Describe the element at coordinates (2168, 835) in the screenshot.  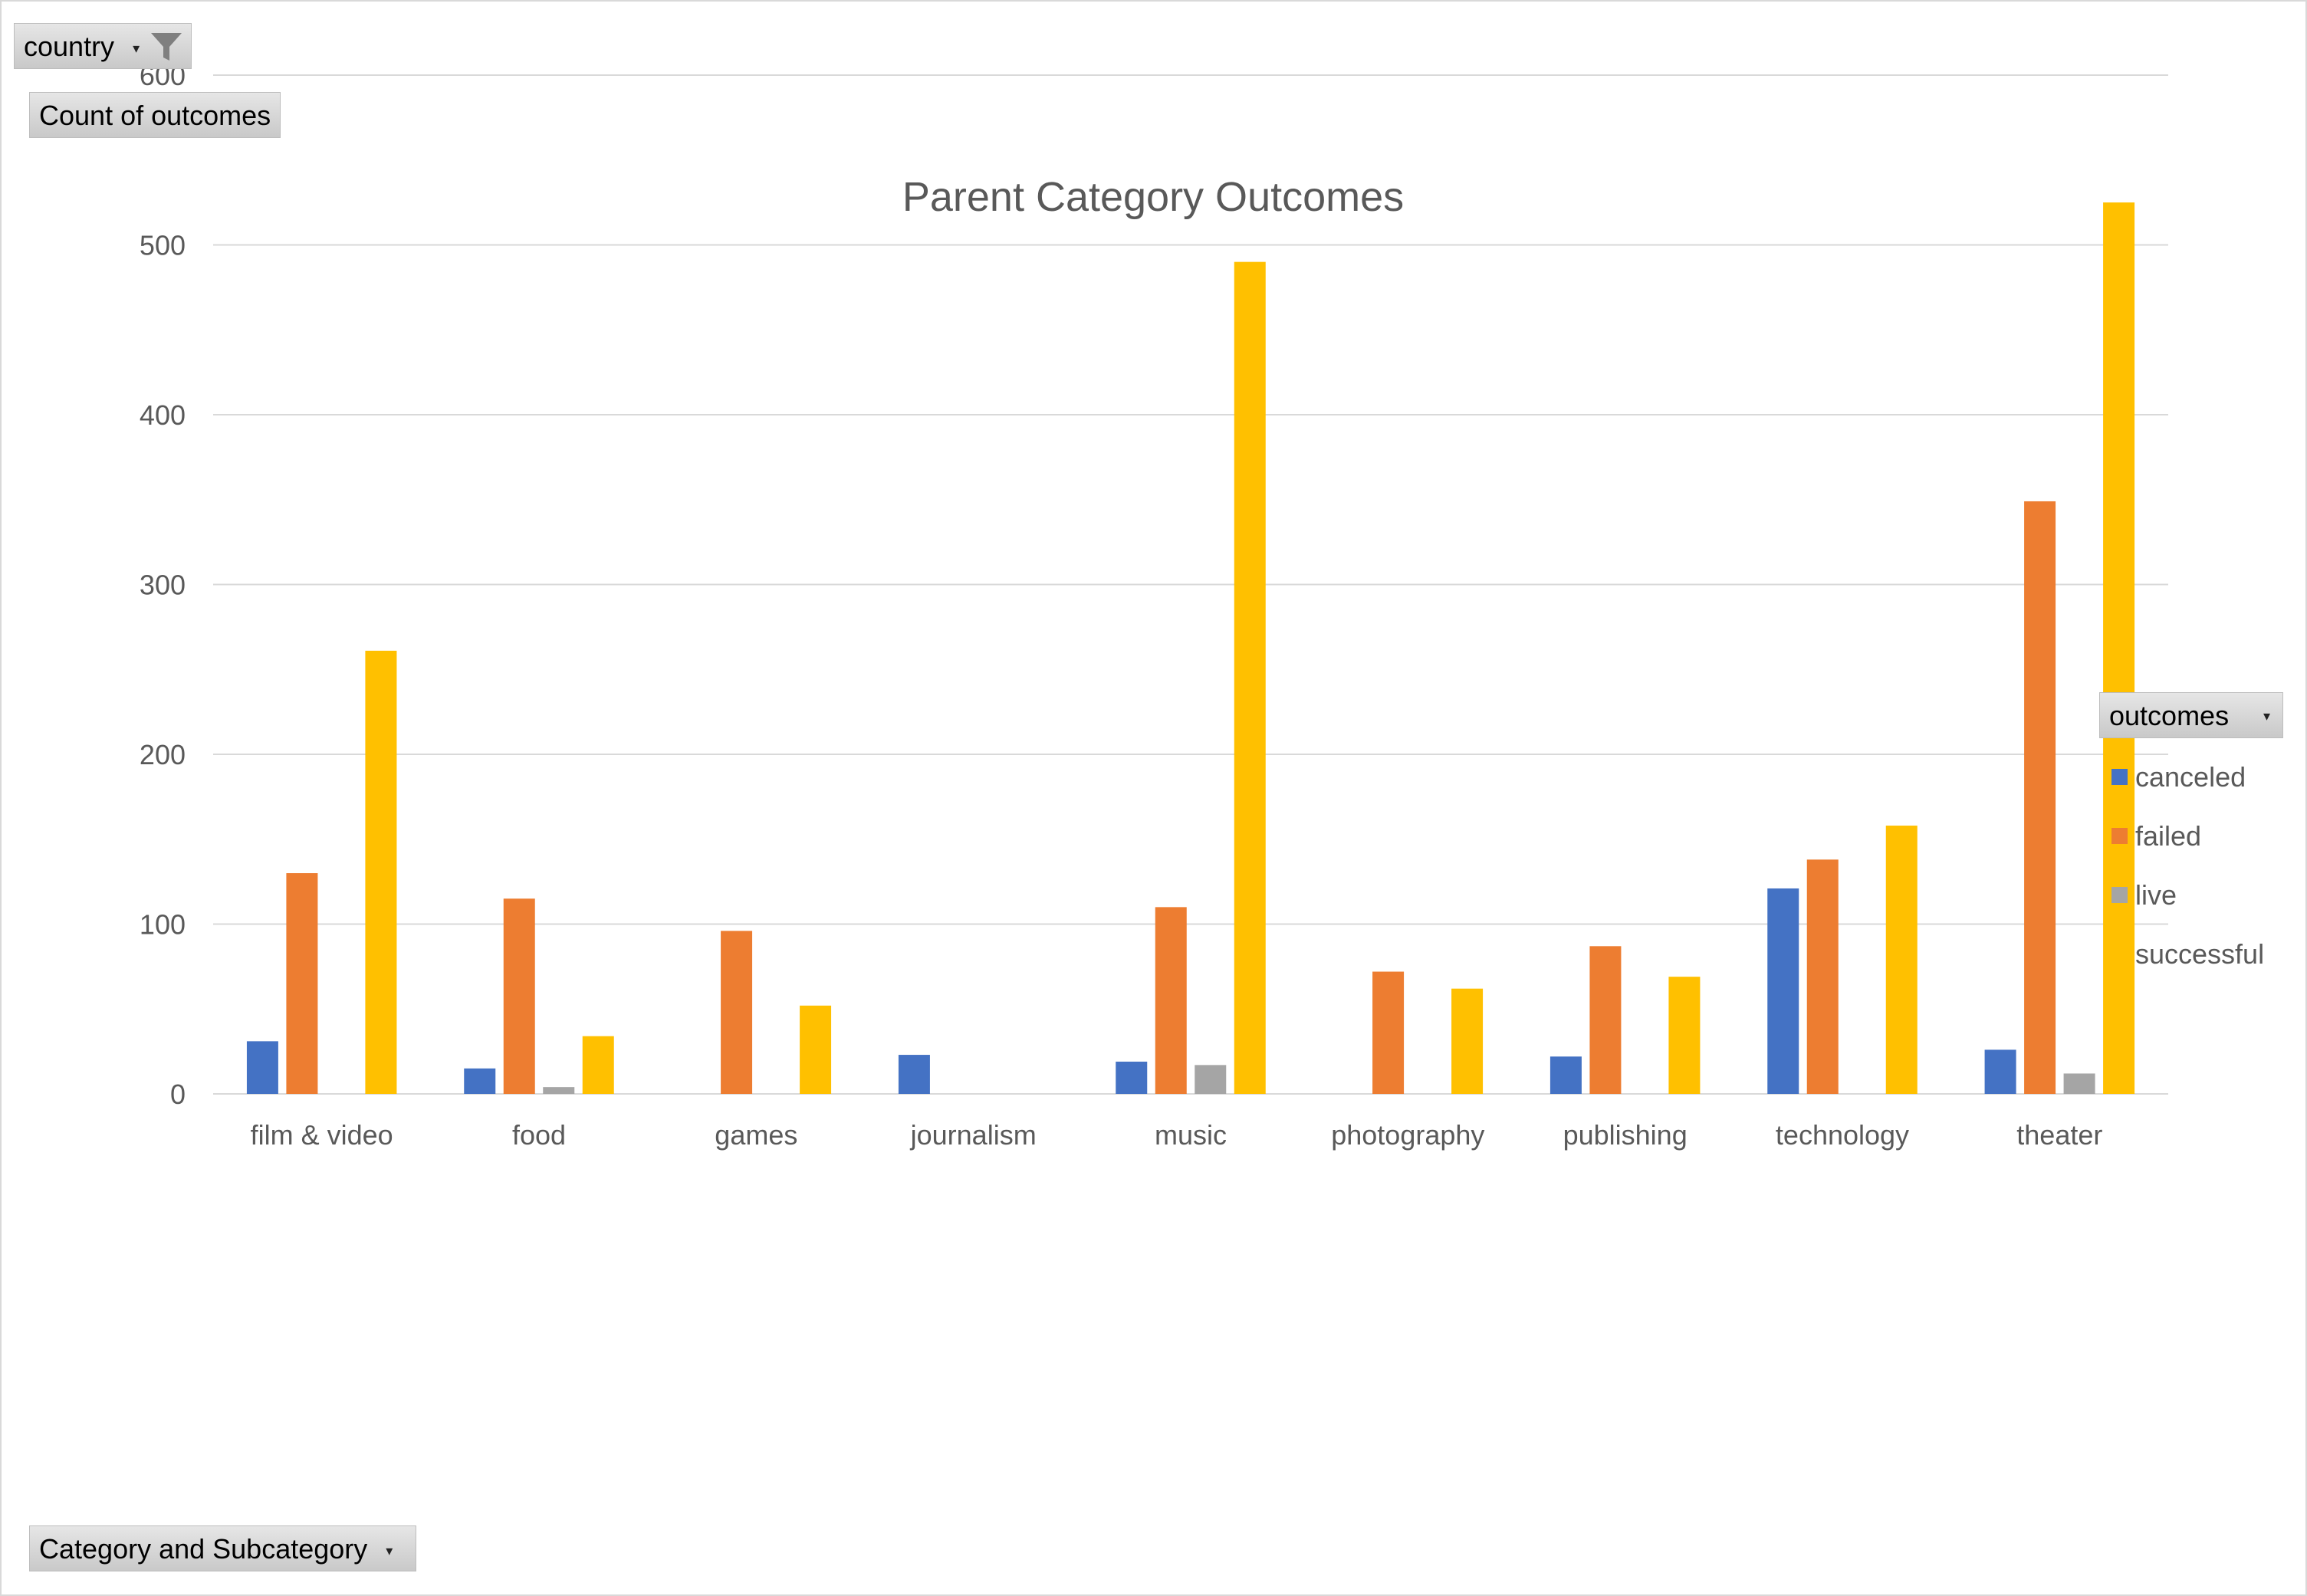
I see `legend-label-failed: failed` at that location.